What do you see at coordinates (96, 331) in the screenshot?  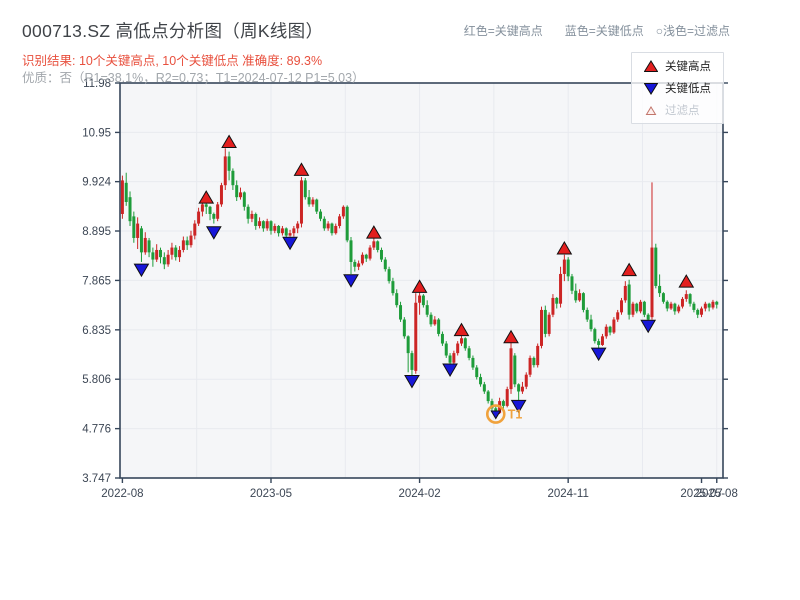 I see `y-tick-label: 6.835` at bounding box center [96, 331].